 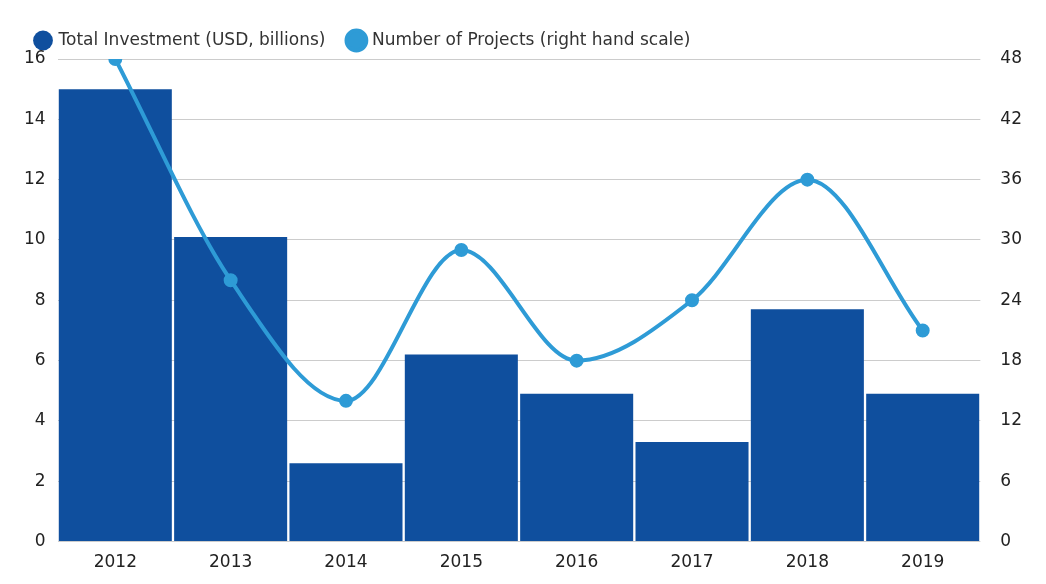 What do you see at coordinates (577, 561) in the screenshot?
I see `x-tick-label: 2016` at bounding box center [577, 561].